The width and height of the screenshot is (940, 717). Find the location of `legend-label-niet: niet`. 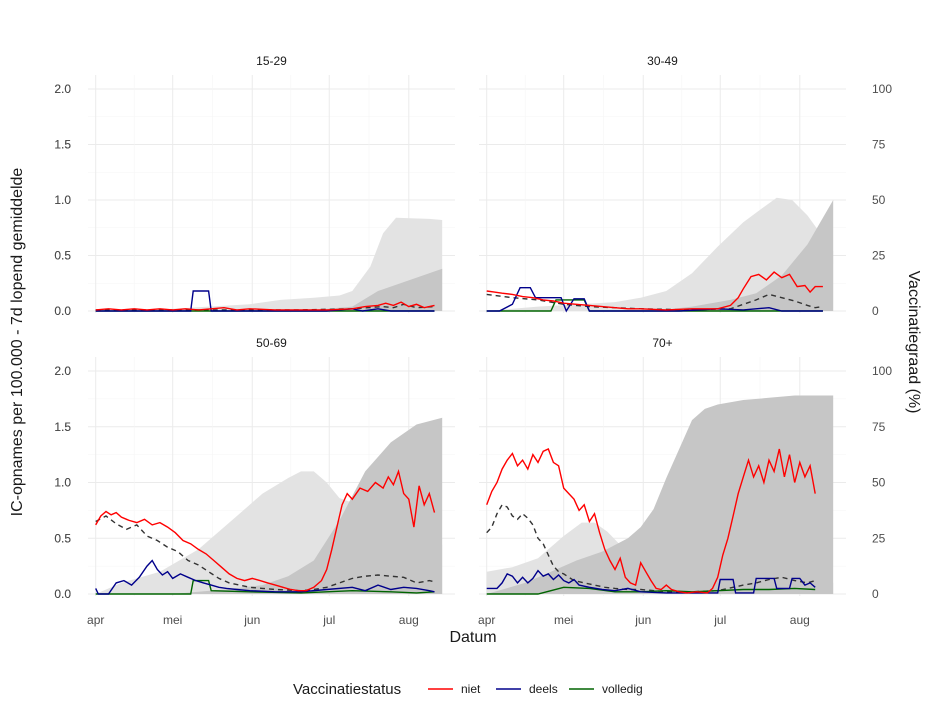

legend-label-niet: niet is located at coordinates (471, 689).